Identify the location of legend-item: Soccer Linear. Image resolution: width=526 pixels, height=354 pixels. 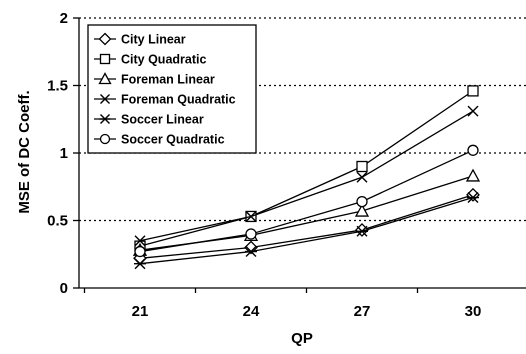
(149, 120).